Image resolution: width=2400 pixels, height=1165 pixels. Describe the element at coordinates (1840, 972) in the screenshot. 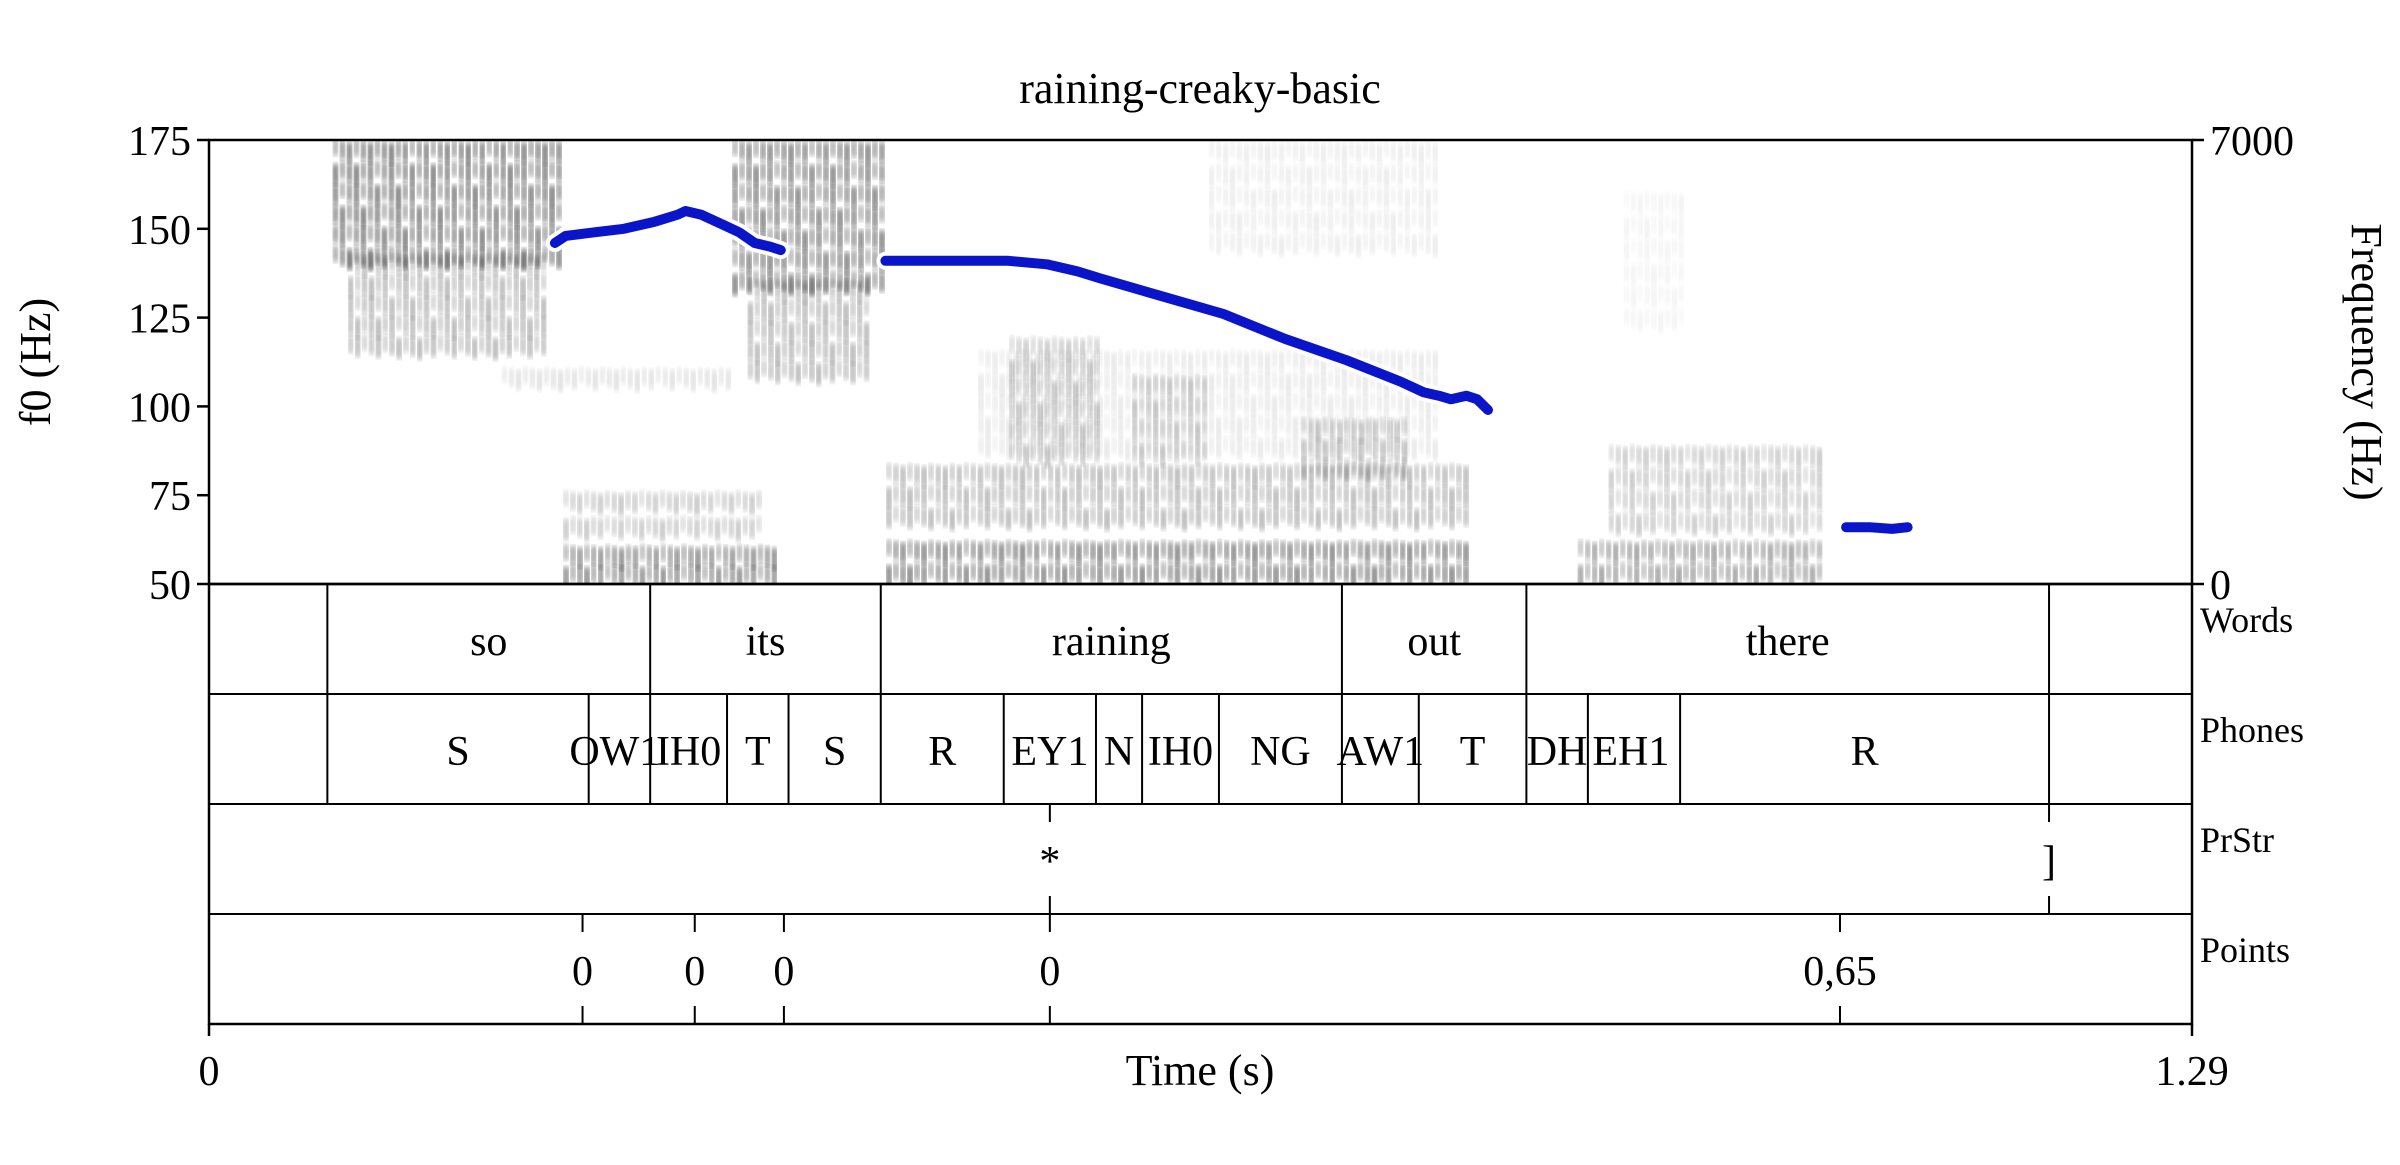

I see `point-label: 0,65` at that location.